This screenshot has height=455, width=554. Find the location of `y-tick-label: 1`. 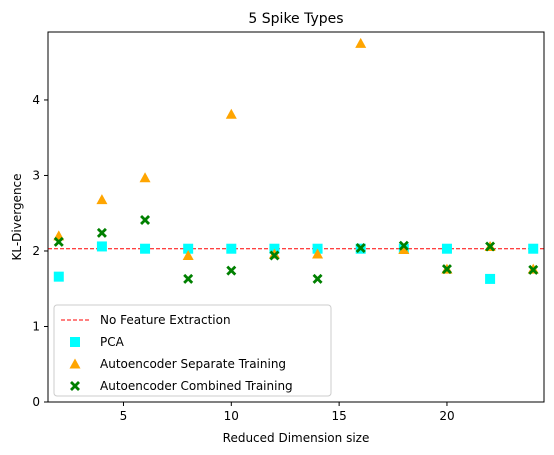

y-tick-label: 1 is located at coordinates (36, 326).